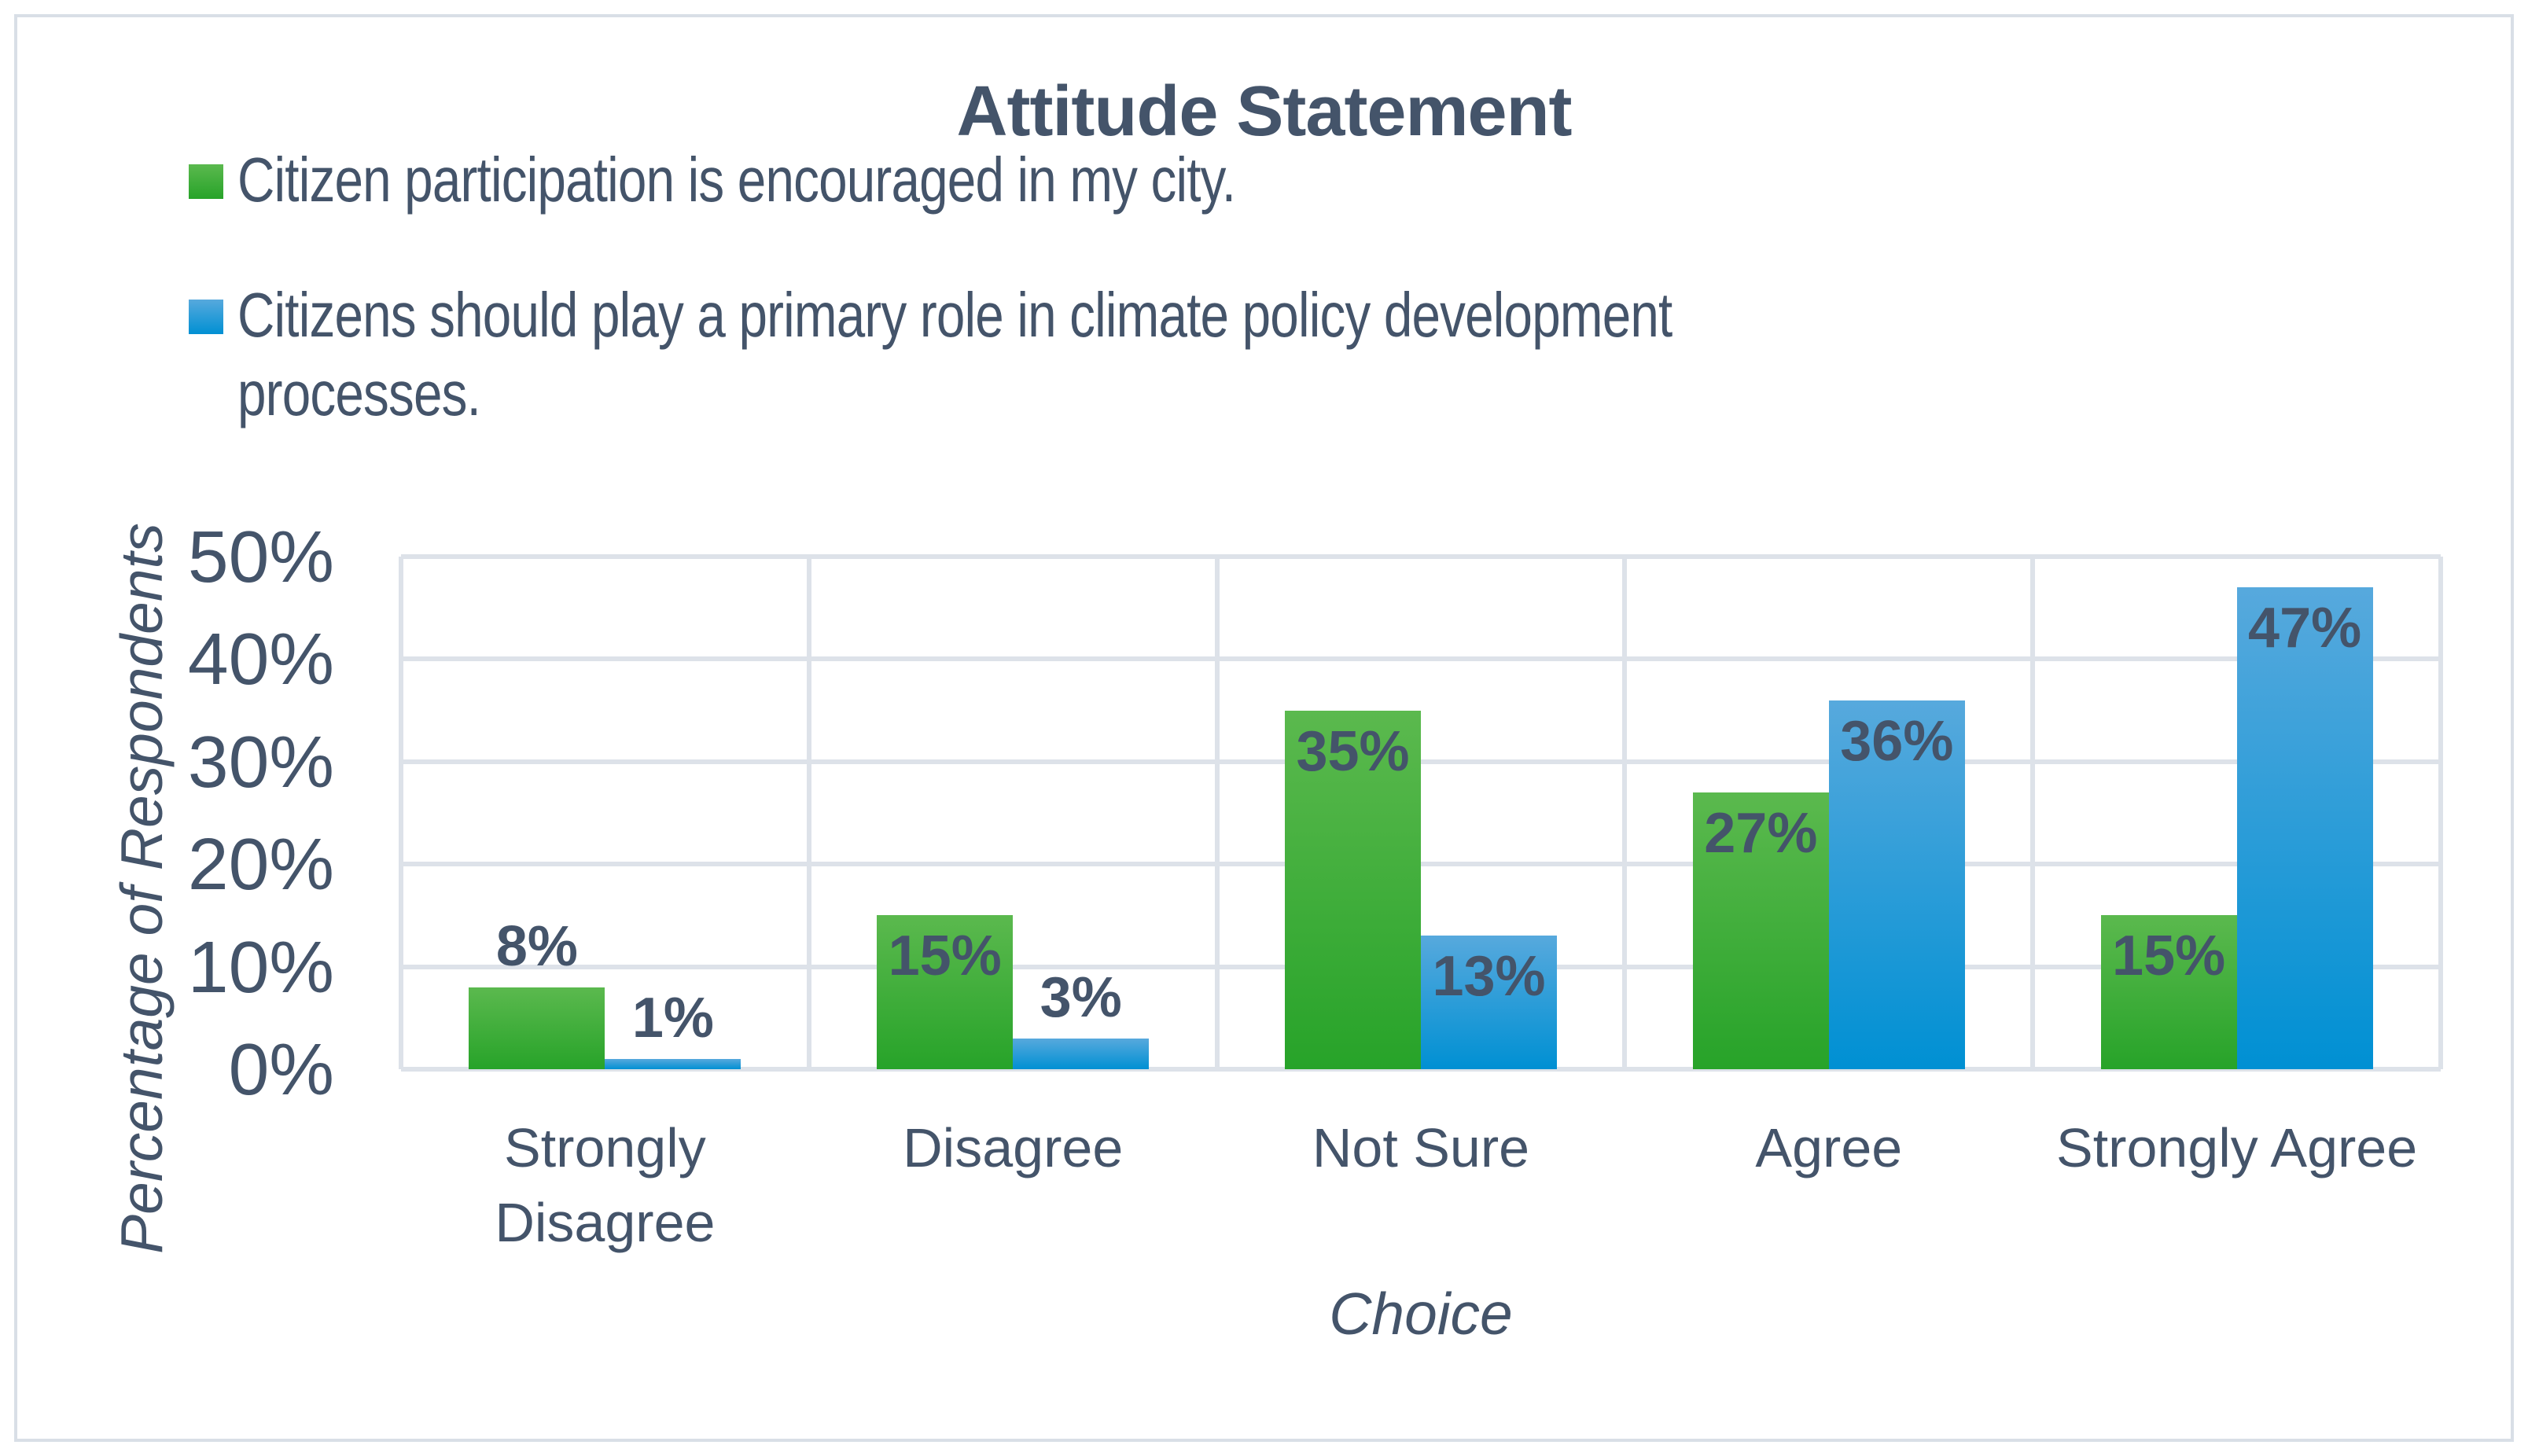  What do you see at coordinates (2237, 1147) in the screenshot?
I see `x-tick-label-strongly-agree: Strongly Agree` at bounding box center [2237, 1147].